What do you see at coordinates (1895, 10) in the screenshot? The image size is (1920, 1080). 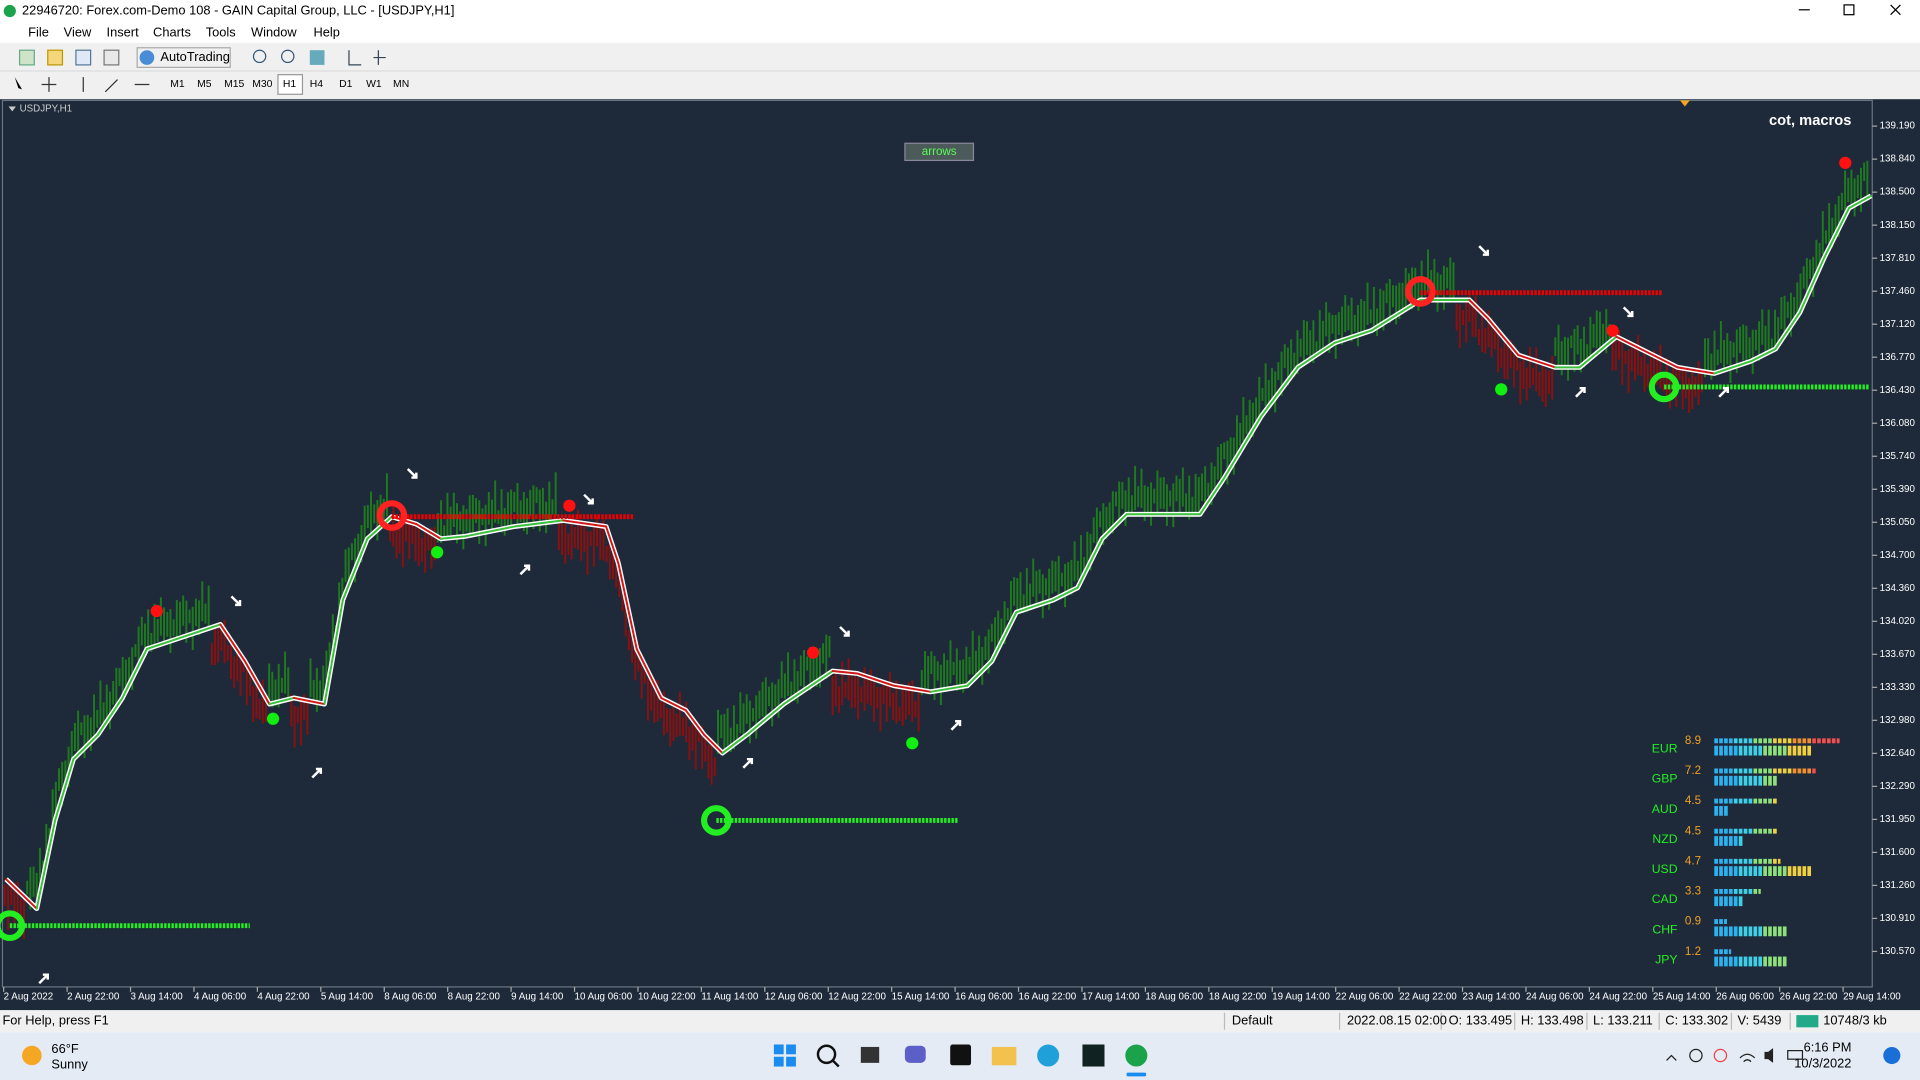 I see `close-button` at bounding box center [1895, 10].